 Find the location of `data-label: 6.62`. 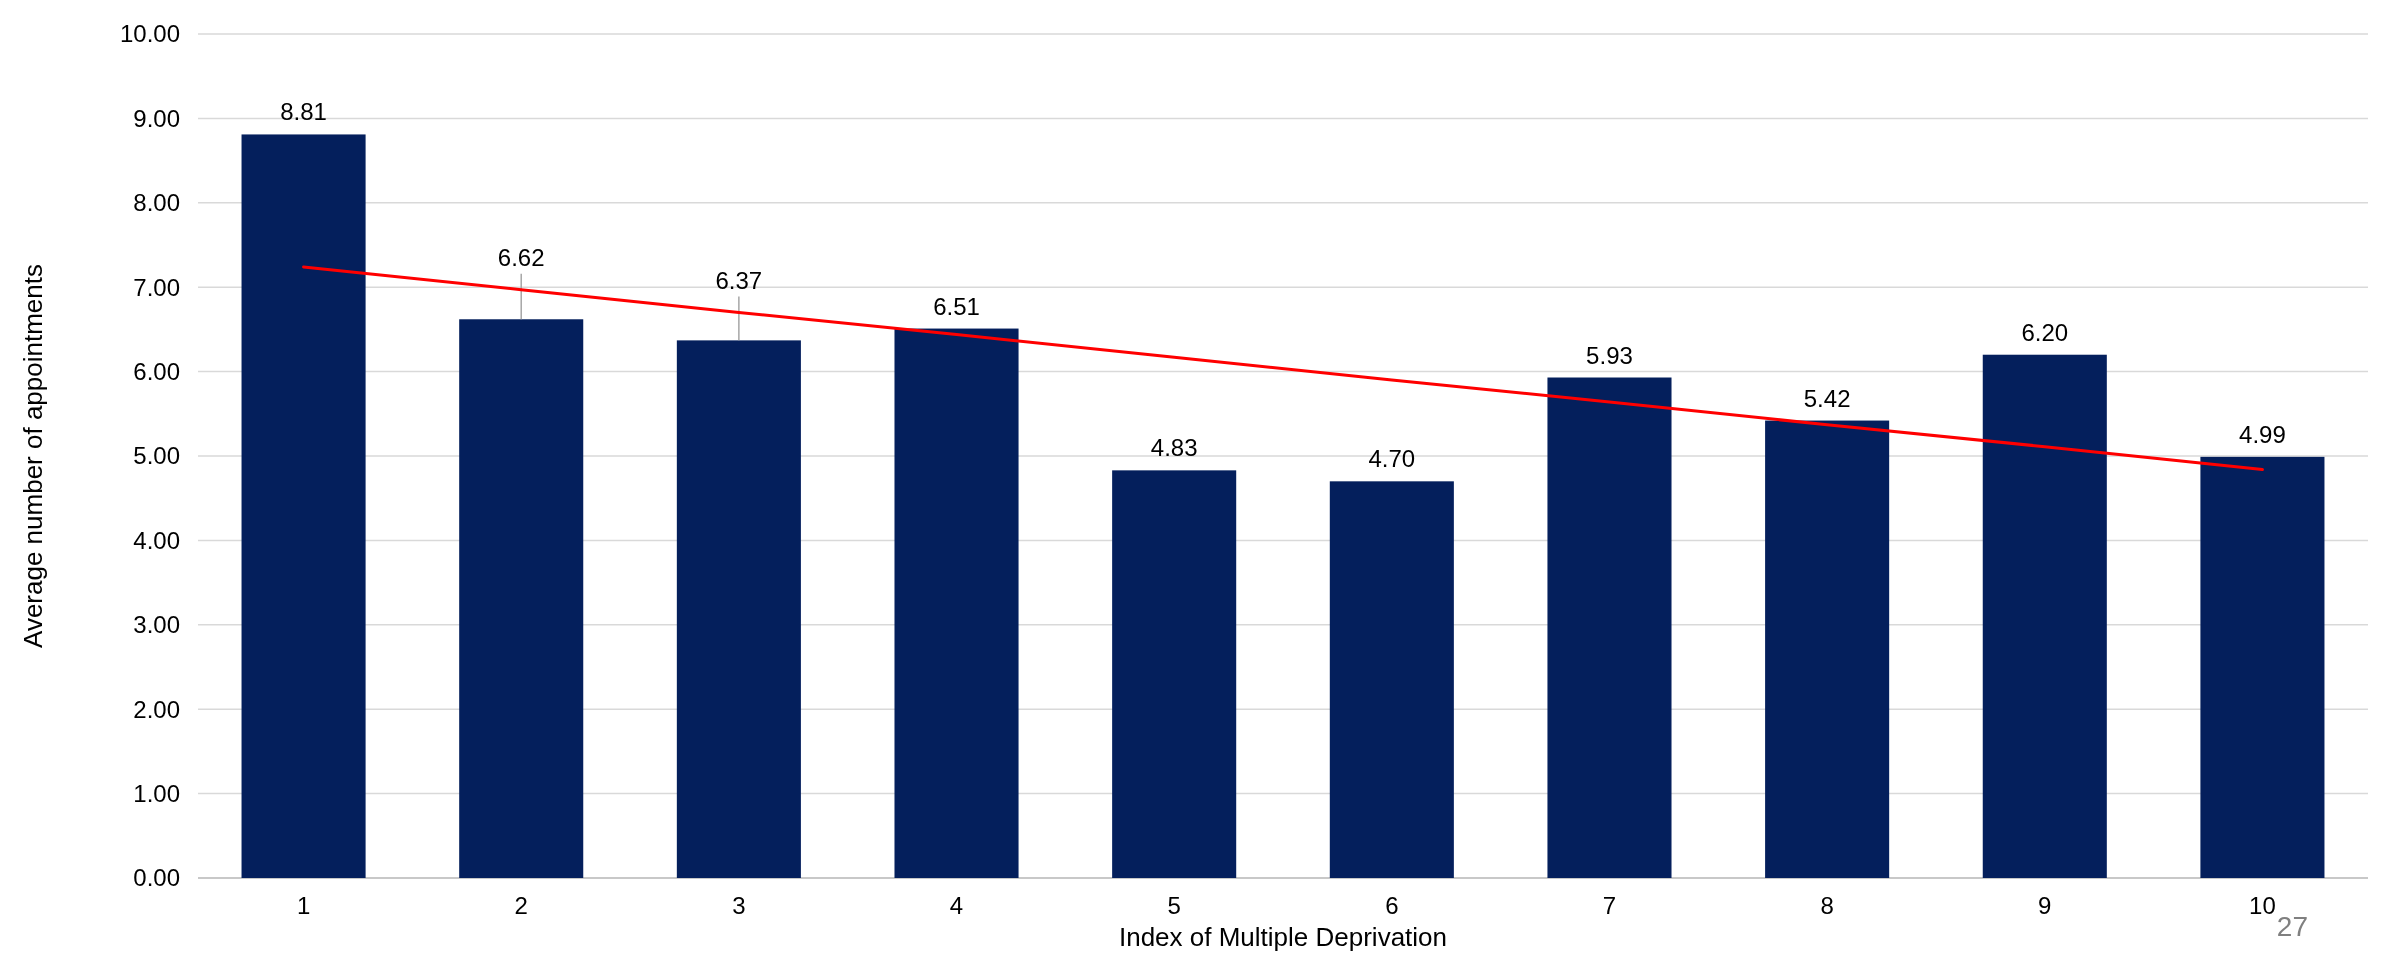

data-label: 6.62 is located at coordinates (521, 257).